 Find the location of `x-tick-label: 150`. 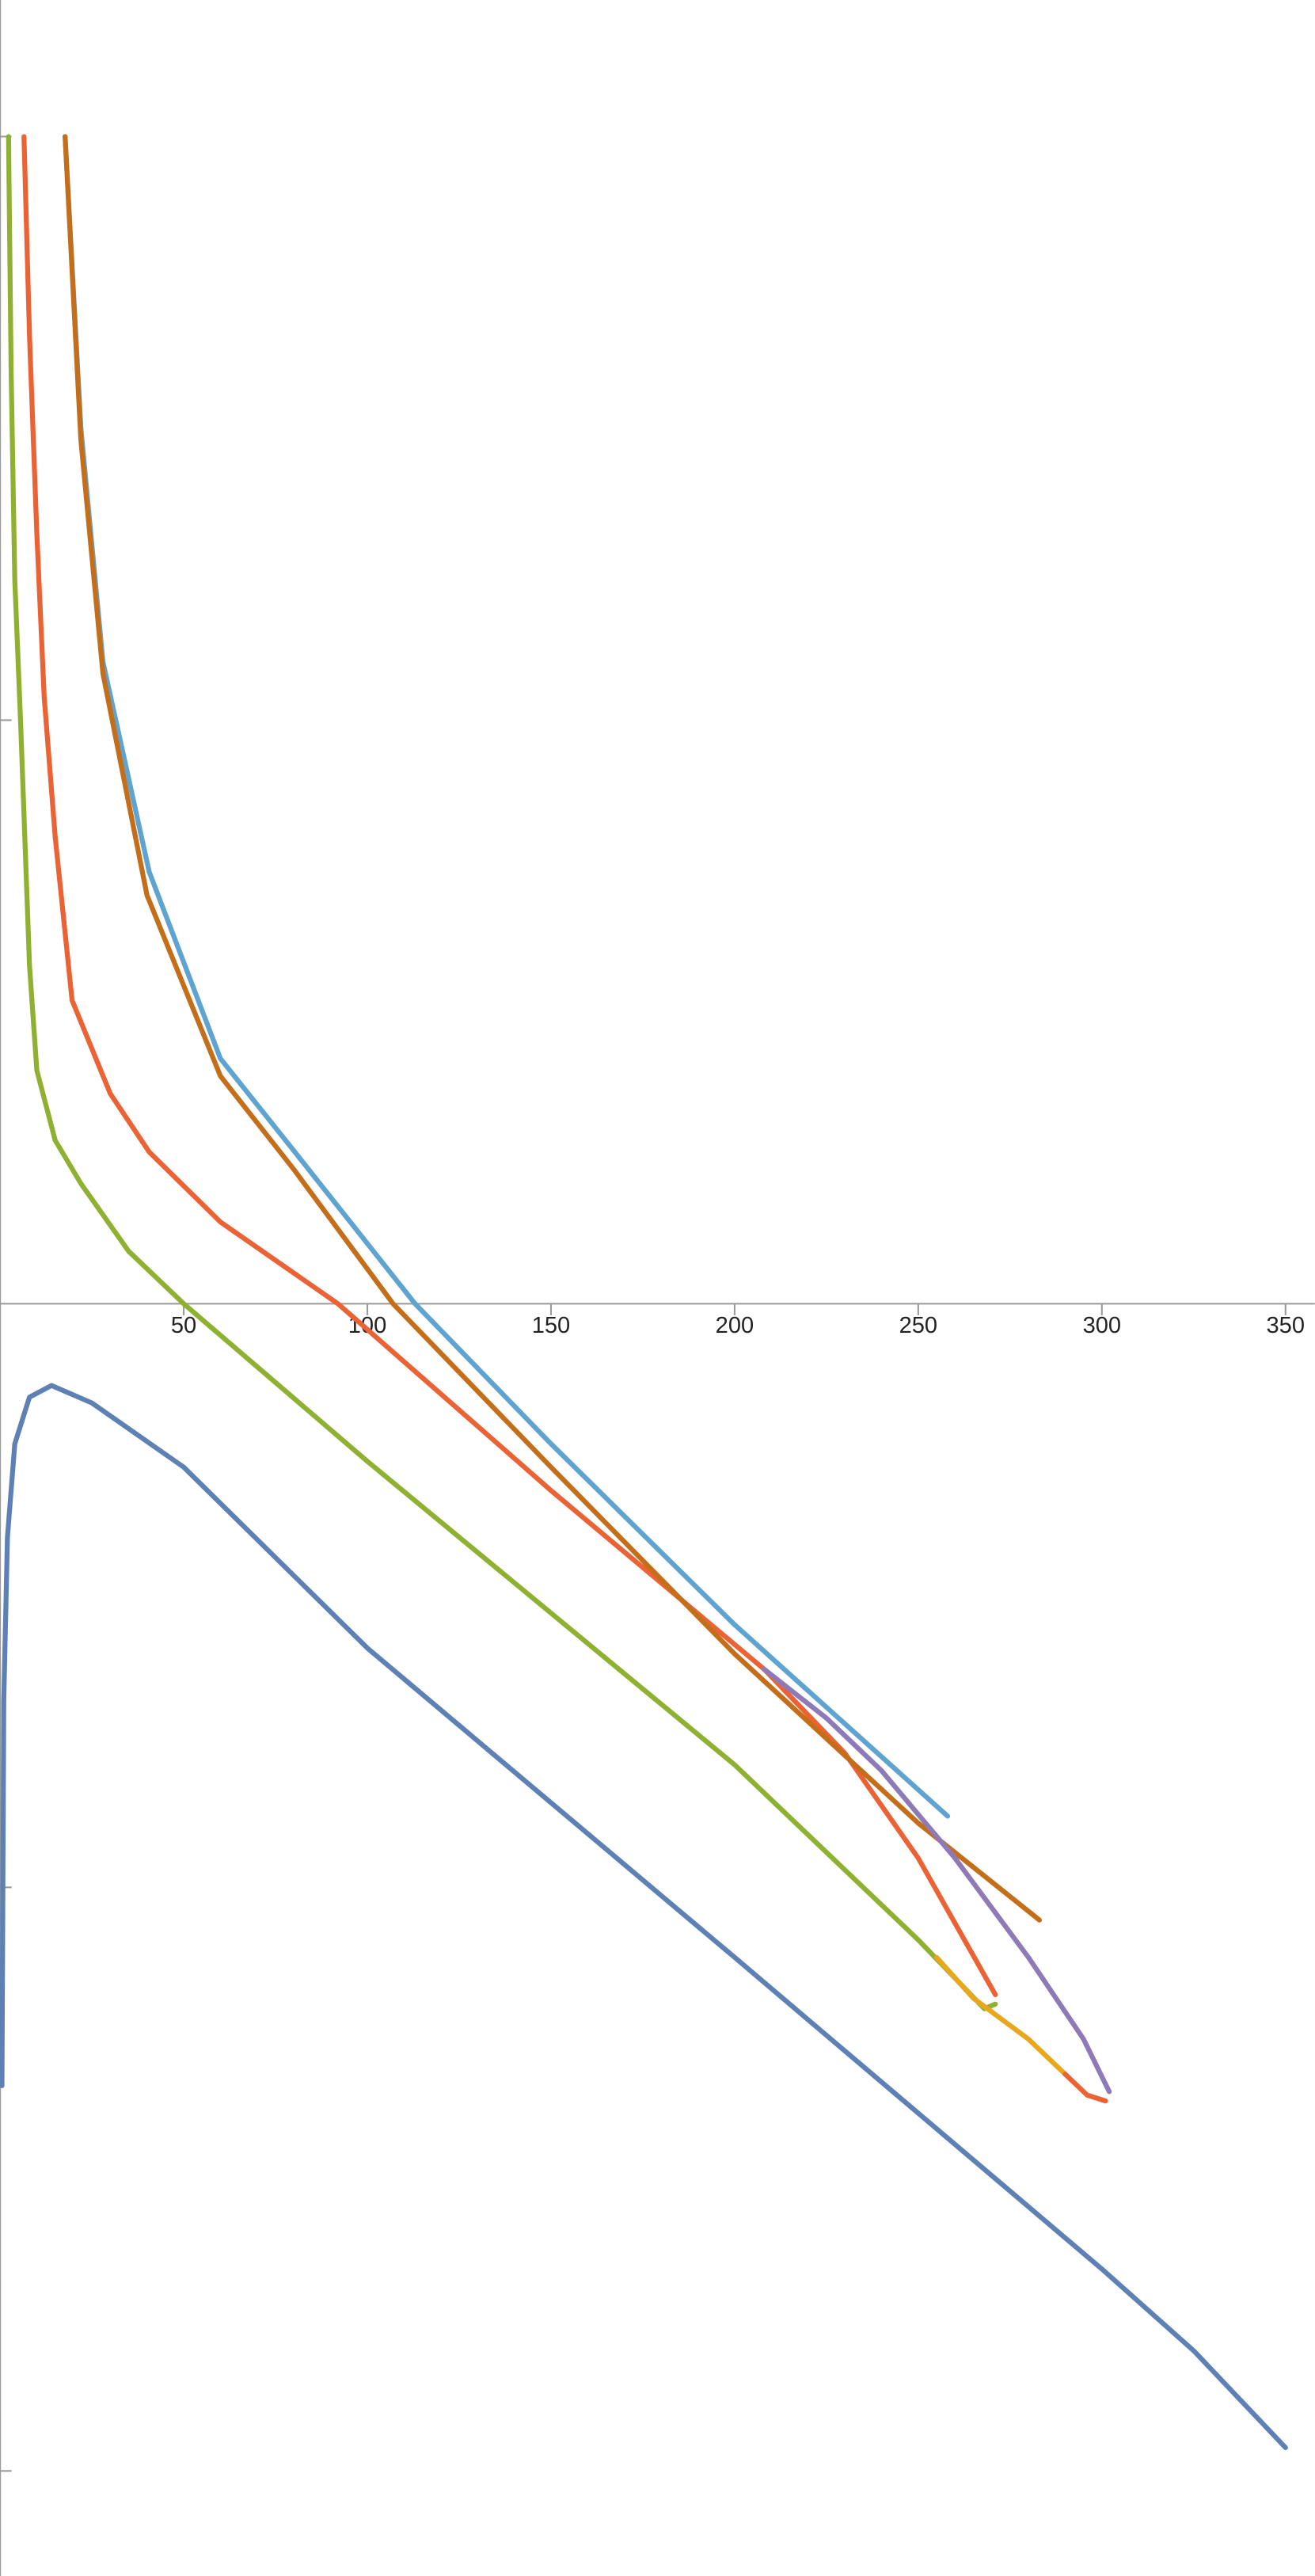

x-tick-label: 150 is located at coordinates (551, 1325).